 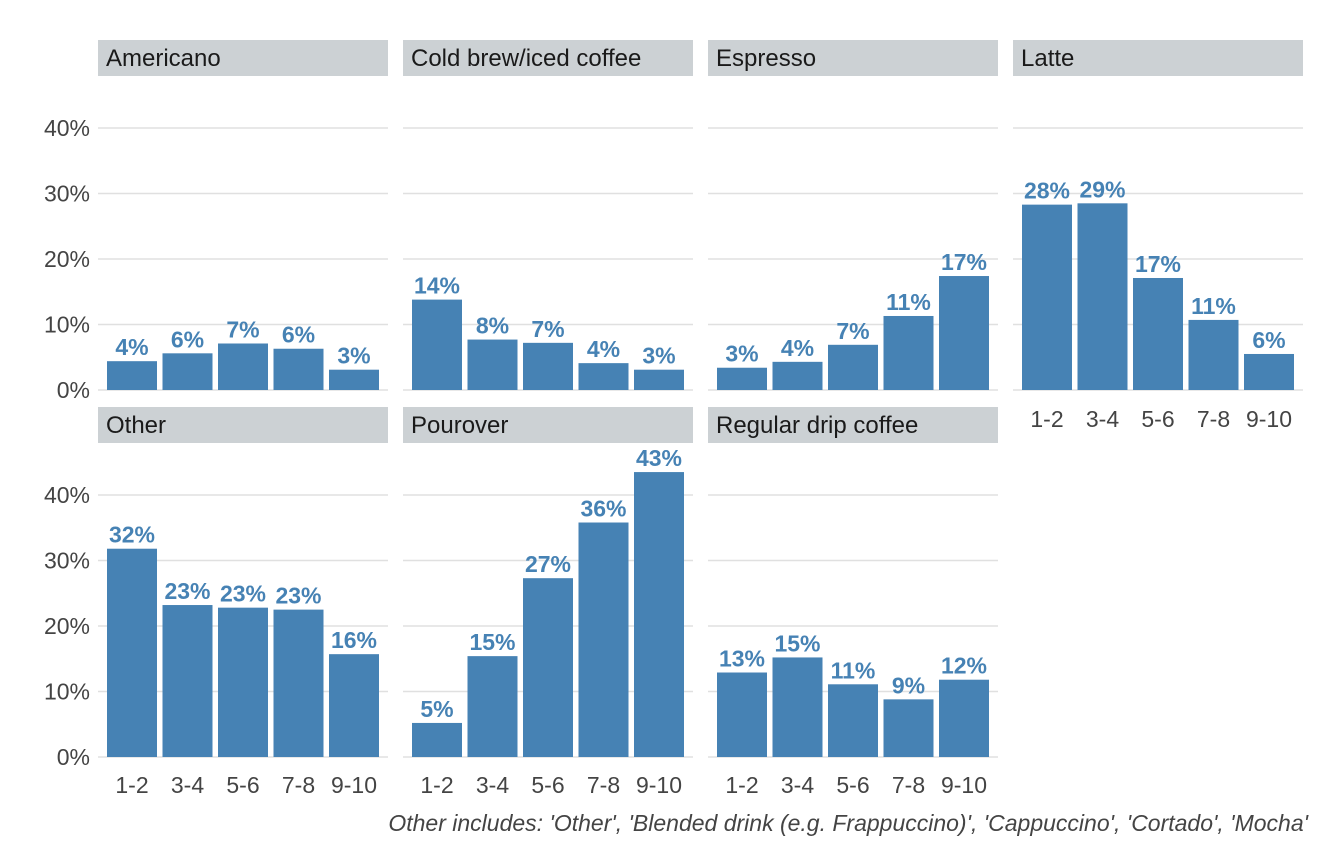 I want to click on x-tick-pourover-7-8: 7-8, so click(x=603, y=785).